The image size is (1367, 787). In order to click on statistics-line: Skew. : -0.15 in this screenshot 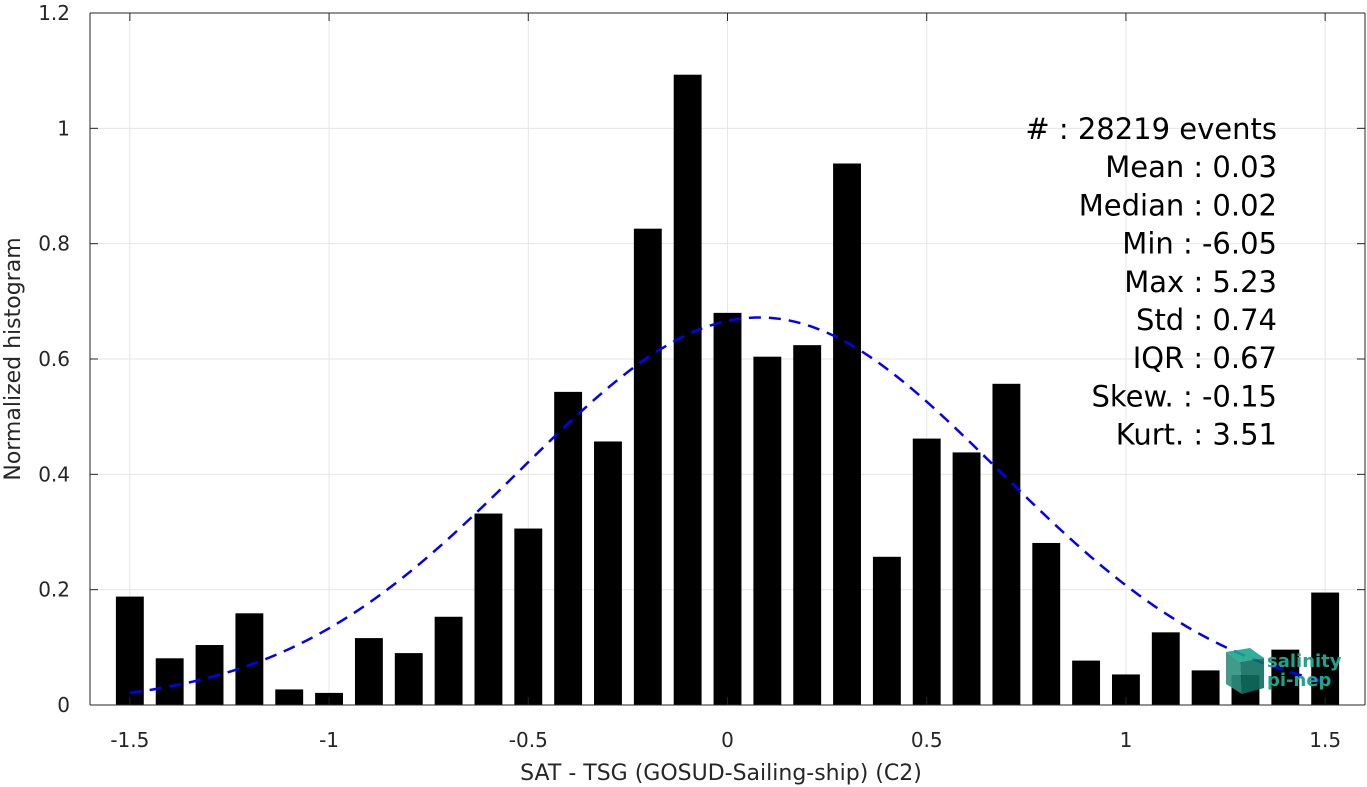, I will do `click(1184, 396)`.